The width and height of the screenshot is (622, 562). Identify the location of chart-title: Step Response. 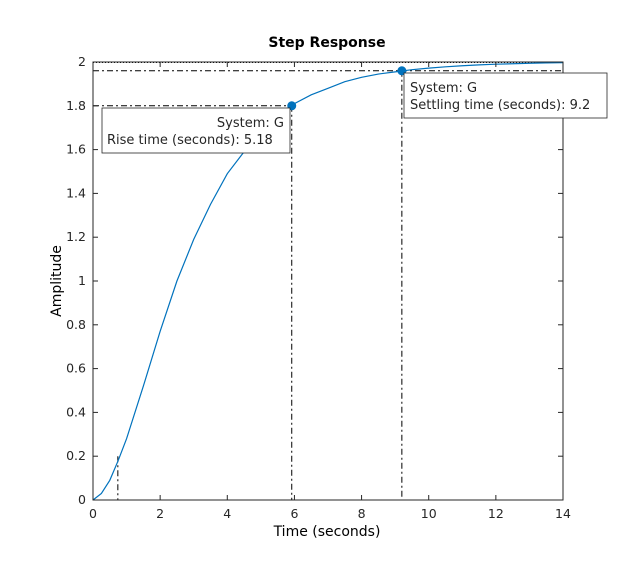
(326, 43).